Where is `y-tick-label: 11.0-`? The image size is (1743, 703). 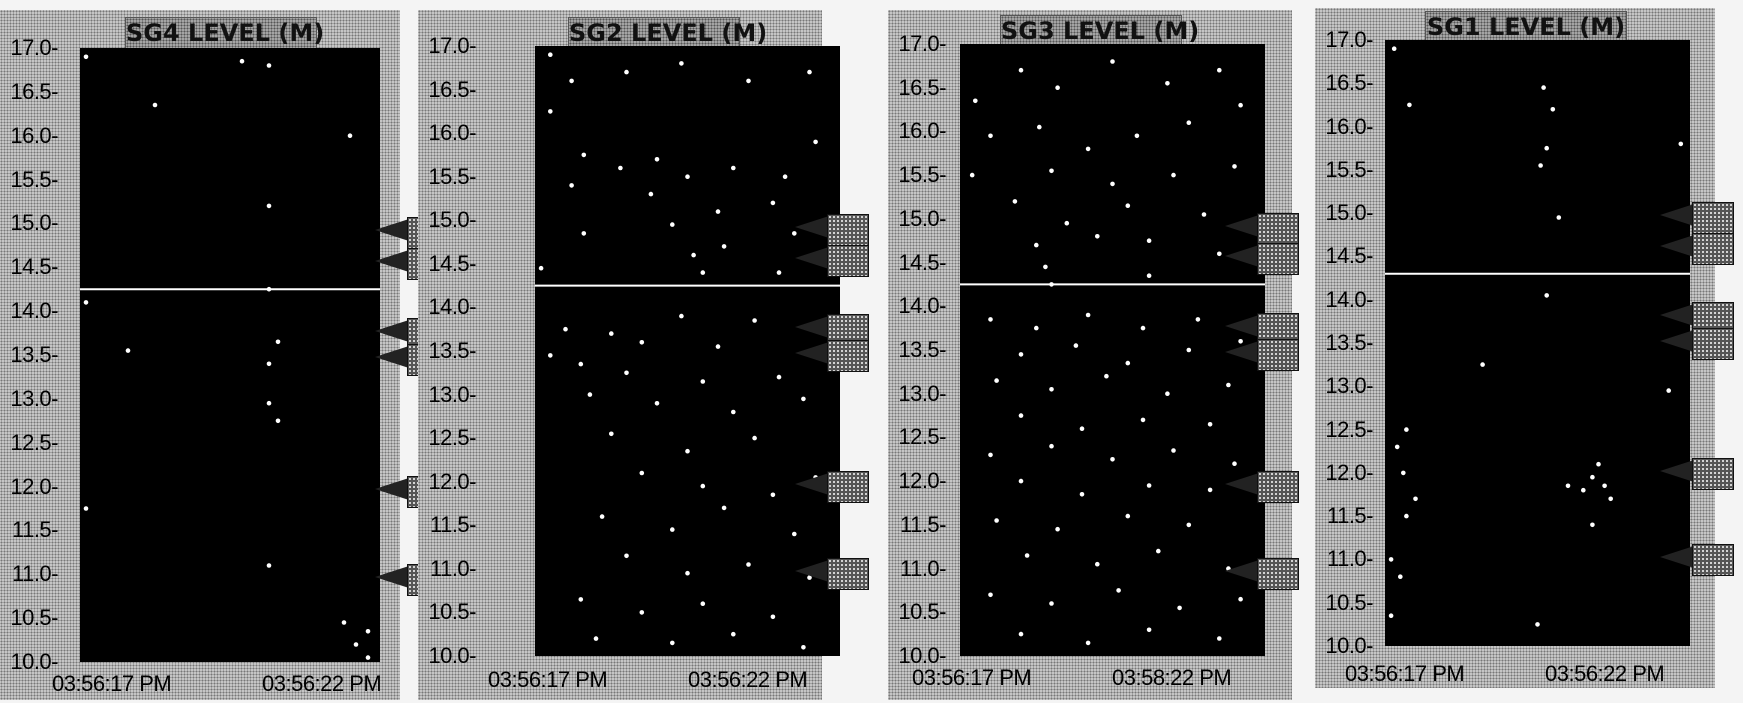 y-tick-label: 11.0- is located at coordinates (1350, 559).